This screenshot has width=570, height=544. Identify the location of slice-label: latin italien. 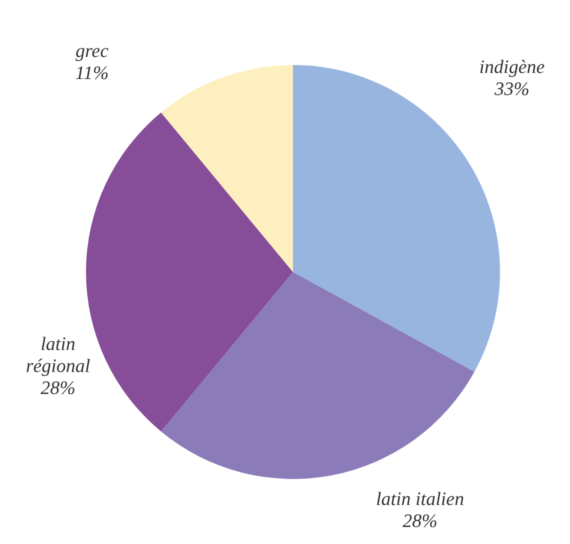
(420, 499).